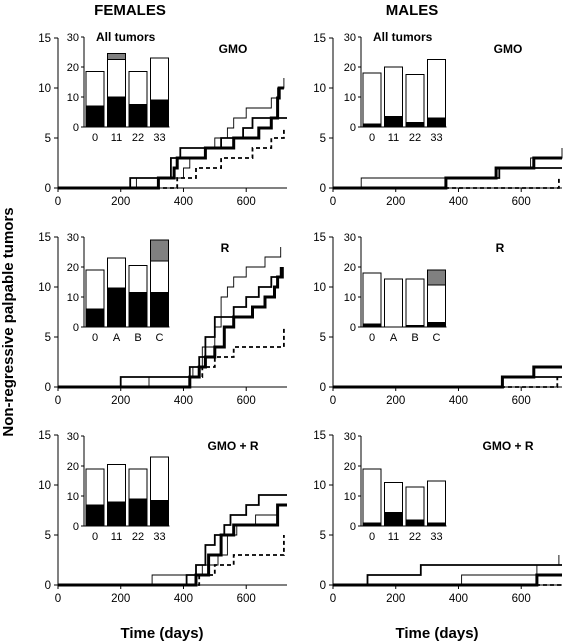 The width and height of the screenshot is (567, 644). What do you see at coordinates (160, 338) in the screenshot?
I see `inset-x-tick-label: C` at bounding box center [160, 338].